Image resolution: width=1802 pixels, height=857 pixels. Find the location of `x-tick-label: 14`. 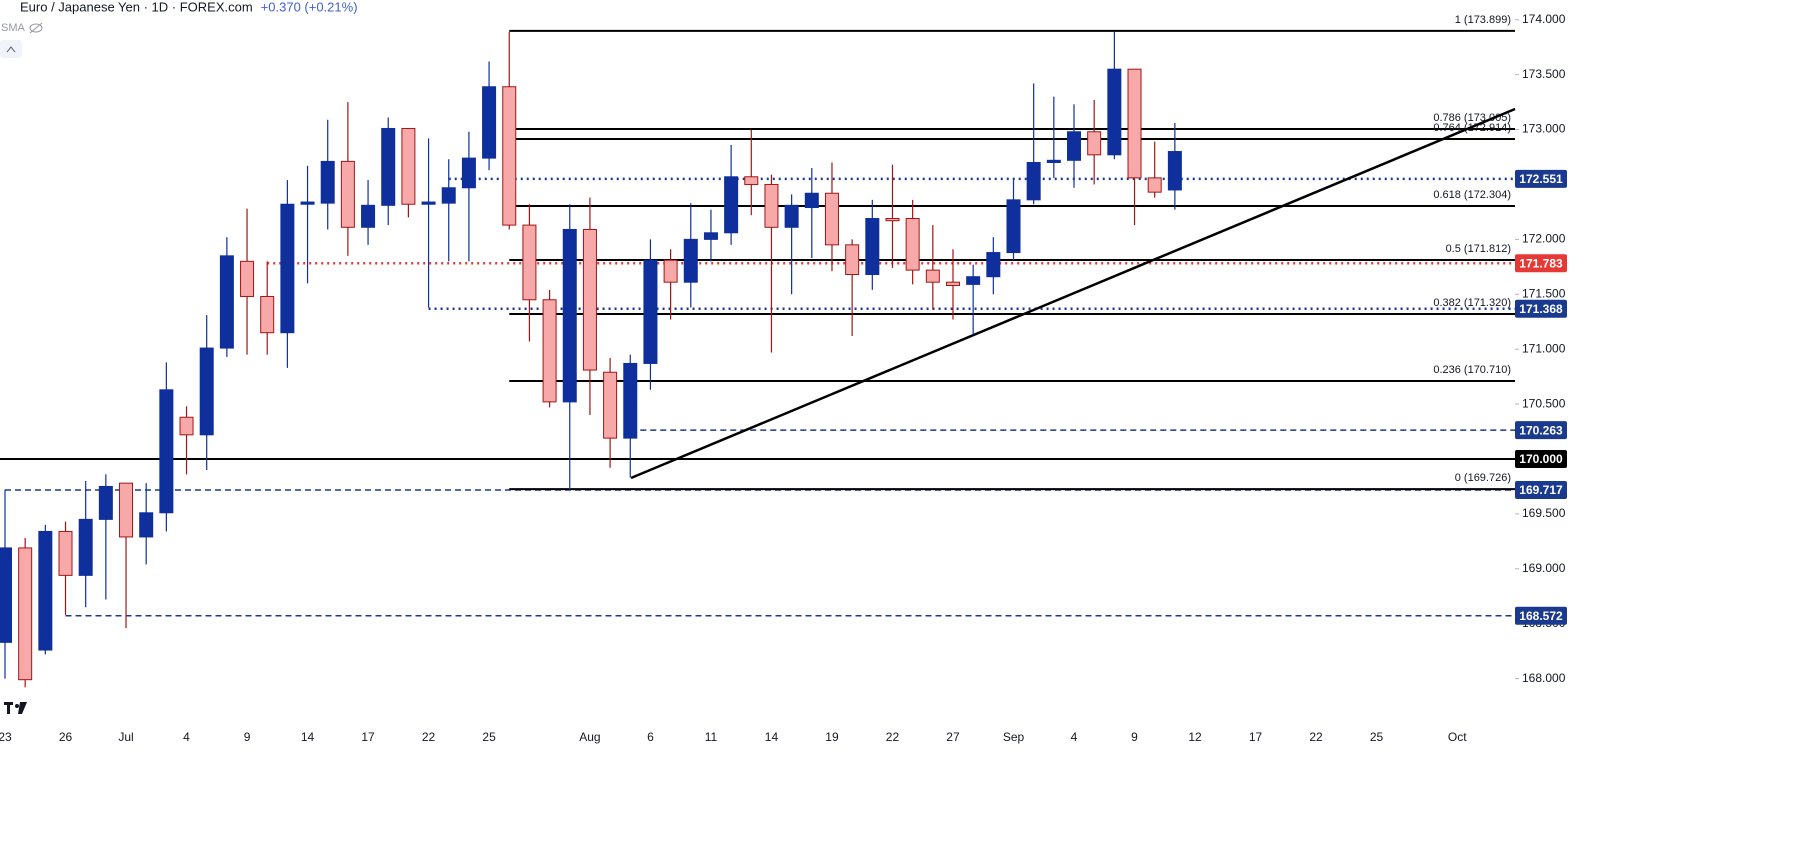

x-tick-label: 14 is located at coordinates (308, 737).